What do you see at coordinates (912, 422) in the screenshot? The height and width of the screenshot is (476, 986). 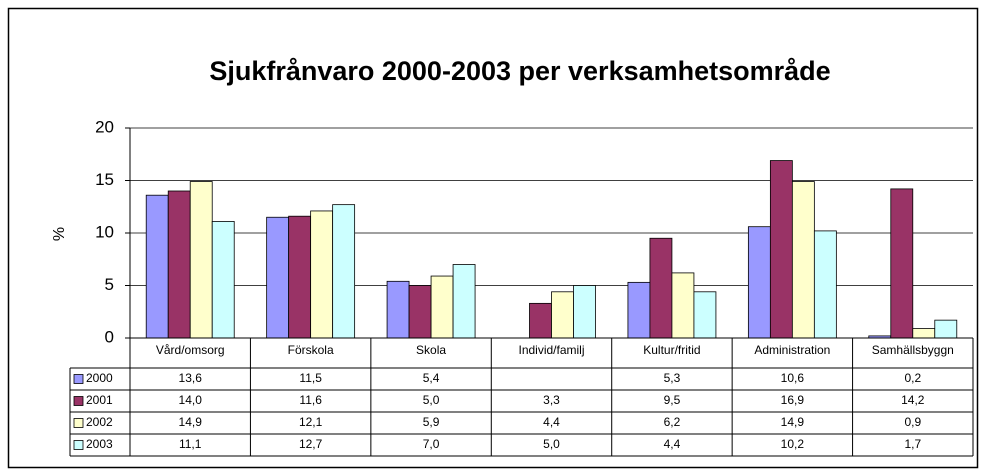 I see `table-value: 0,9` at bounding box center [912, 422].